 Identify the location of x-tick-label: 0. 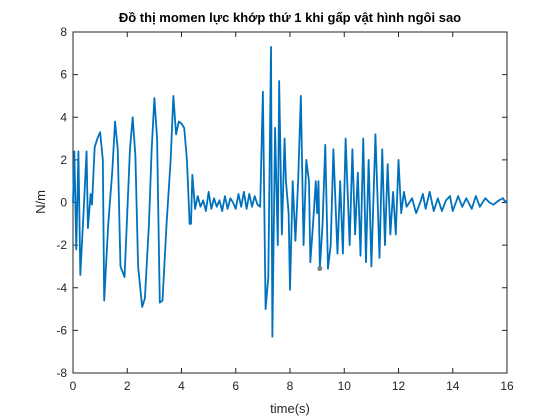
(73, 386).